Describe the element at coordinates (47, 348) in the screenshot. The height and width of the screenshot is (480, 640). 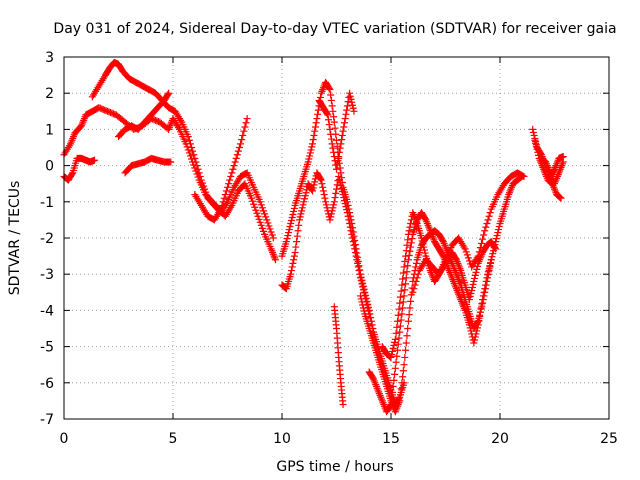
I see `y-tick-label: -5` at that location.